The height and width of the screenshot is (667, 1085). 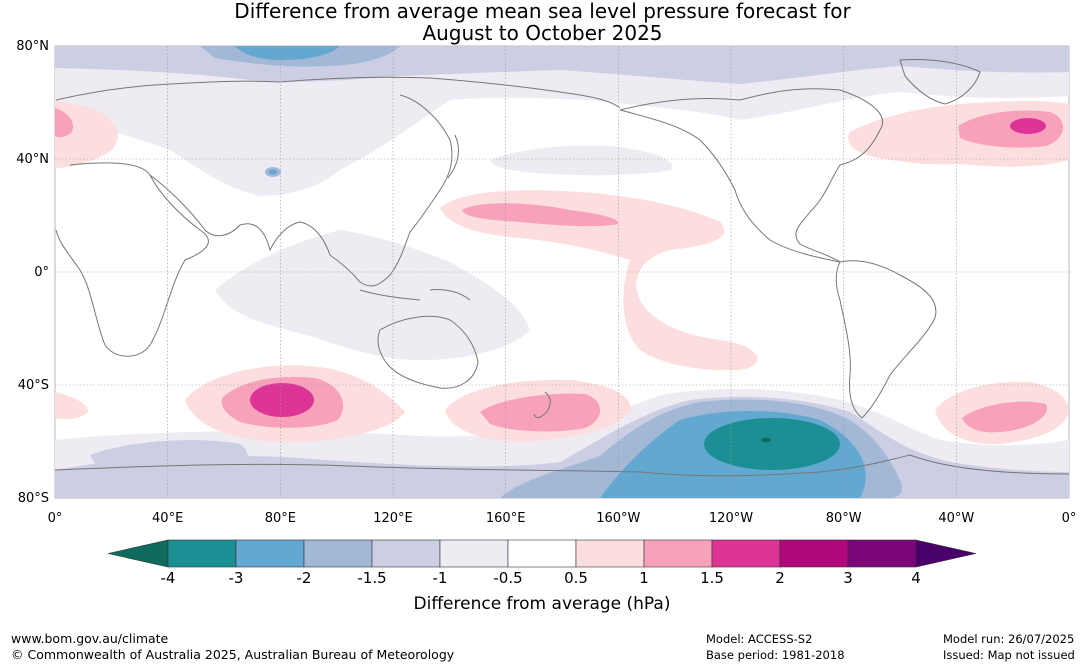 What do you see at coordinates (780, 578) in the screenshot?
I see `colorbar-tick-label: 2` at bounding box center [780, 578].